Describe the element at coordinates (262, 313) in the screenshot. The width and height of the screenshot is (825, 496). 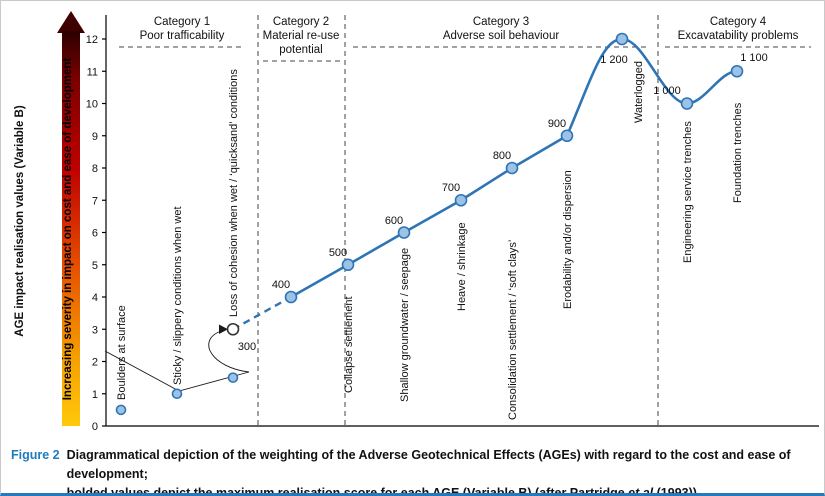
I see `dashed-connector` at that location.